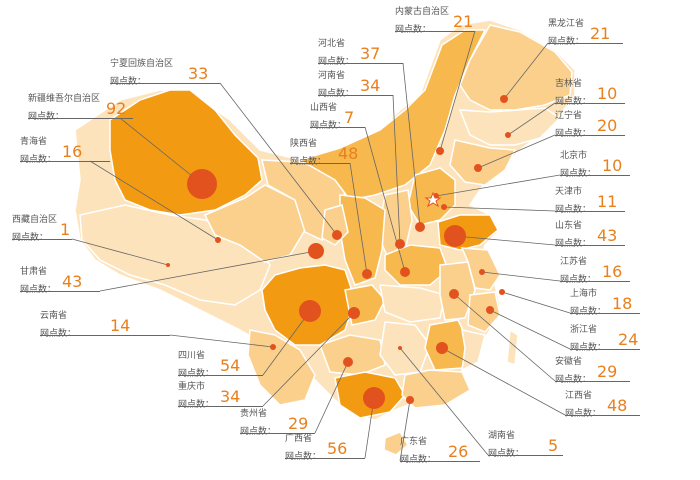 Image resolution: width=700 pixels, height=480 pixels. Describe the element at coordinates (536, 302) in the screenshot. I see `leader-line-shanghai` at that location.